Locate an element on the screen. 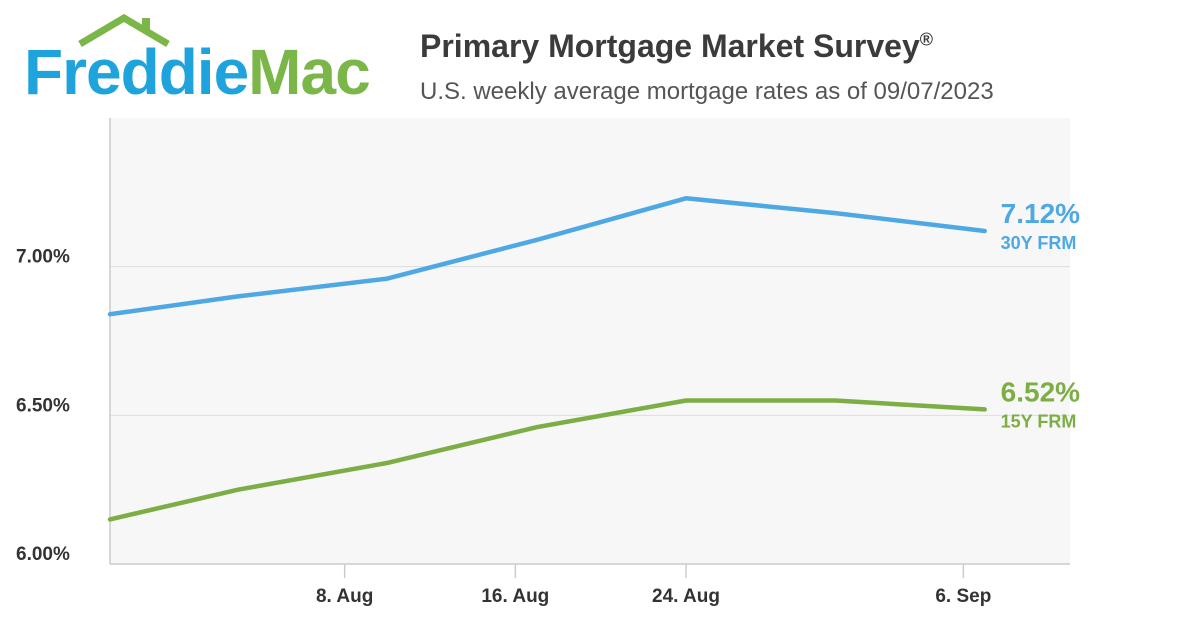 Image resolution: width=1200 pixels, height=630 pixels. x-tick-label-3: 6. Sep is located at coordinates (963, 596).